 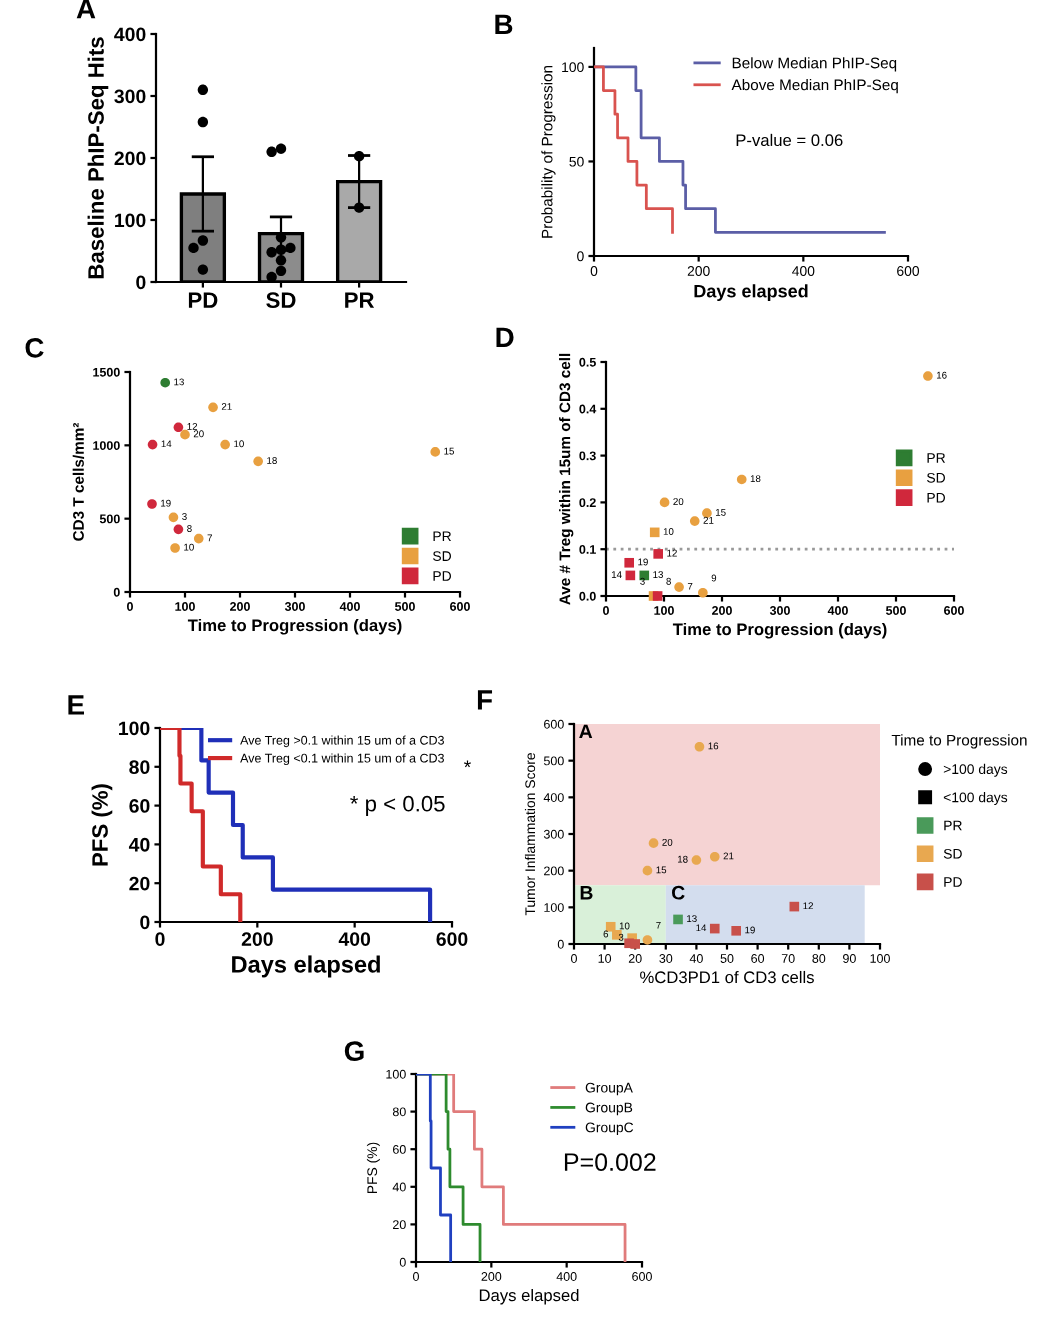 What do you see at coordinates (160, 939) in the screenshot?
I see `x-tick-label: 0` at bounding box center [160, 939].